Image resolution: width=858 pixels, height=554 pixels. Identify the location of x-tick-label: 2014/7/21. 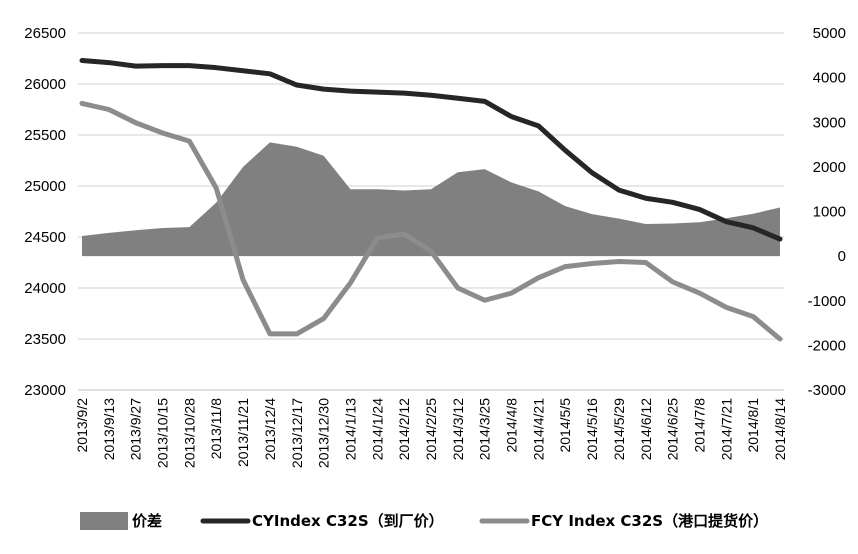
(726, 429).